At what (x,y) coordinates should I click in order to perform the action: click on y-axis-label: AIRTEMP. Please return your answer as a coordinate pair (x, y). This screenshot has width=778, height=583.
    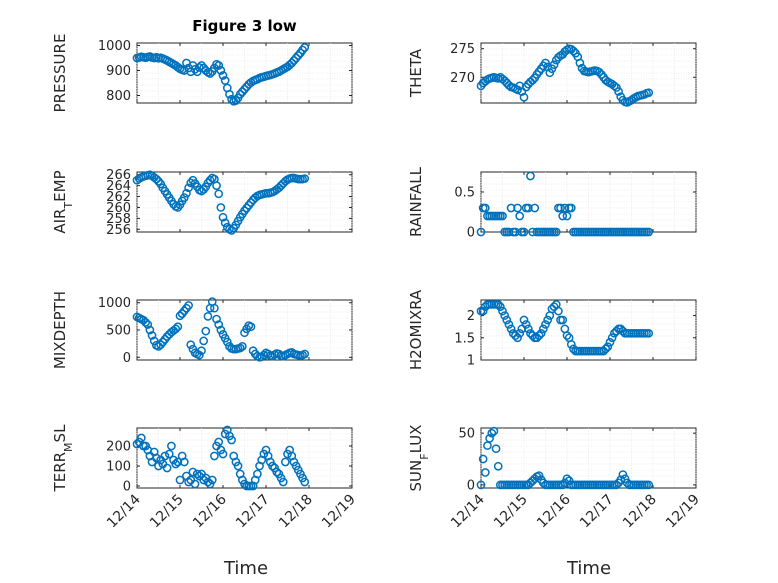
    Looking at the image, I should click on (63, 201).